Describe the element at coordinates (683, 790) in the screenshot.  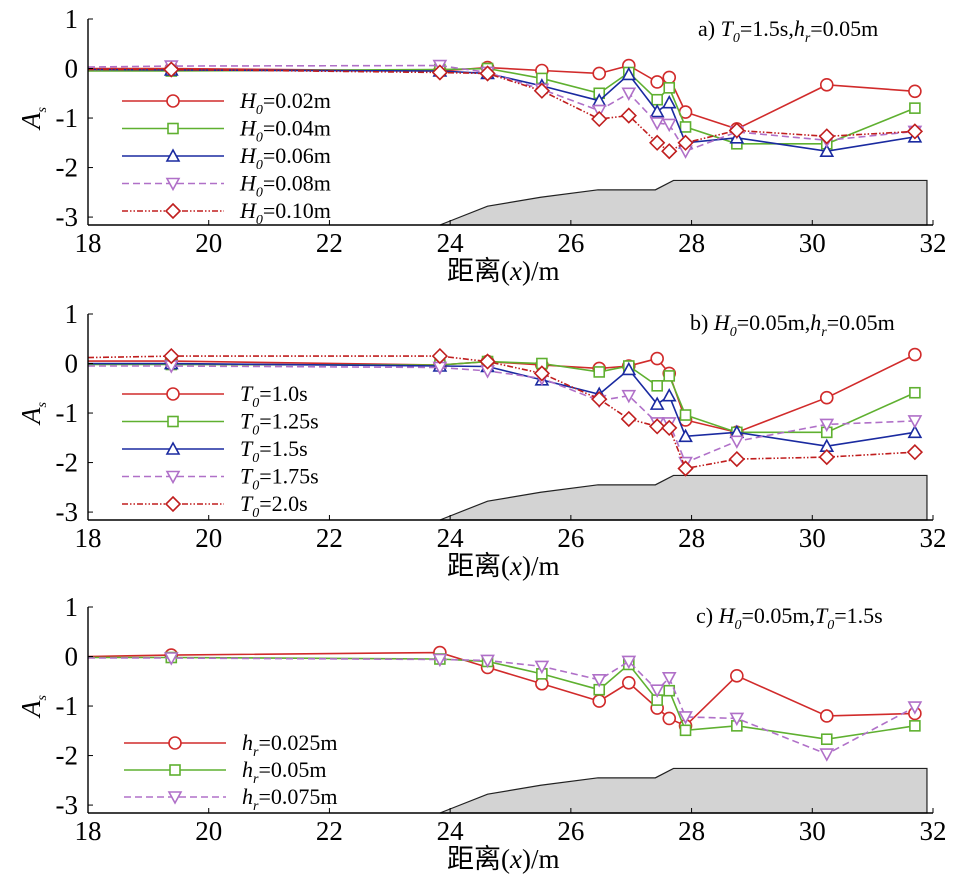
I see `bathymetry-profile` at that location.